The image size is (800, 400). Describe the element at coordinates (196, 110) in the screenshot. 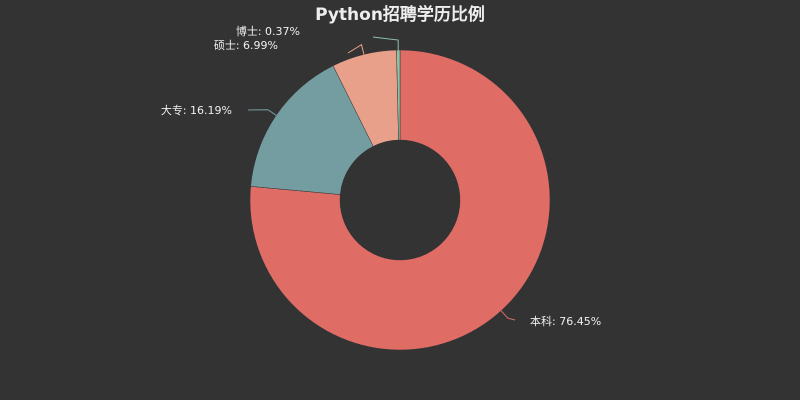

I see `slice-label-2: 大专: 16.19%` at that location.